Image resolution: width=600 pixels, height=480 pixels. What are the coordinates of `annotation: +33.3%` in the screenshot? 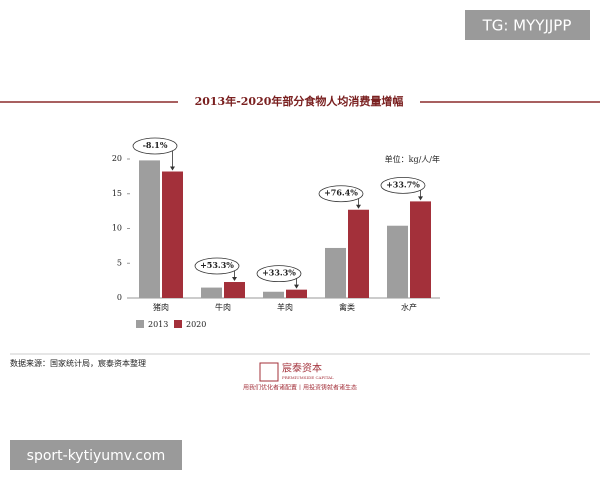 It's located at (279, 273).